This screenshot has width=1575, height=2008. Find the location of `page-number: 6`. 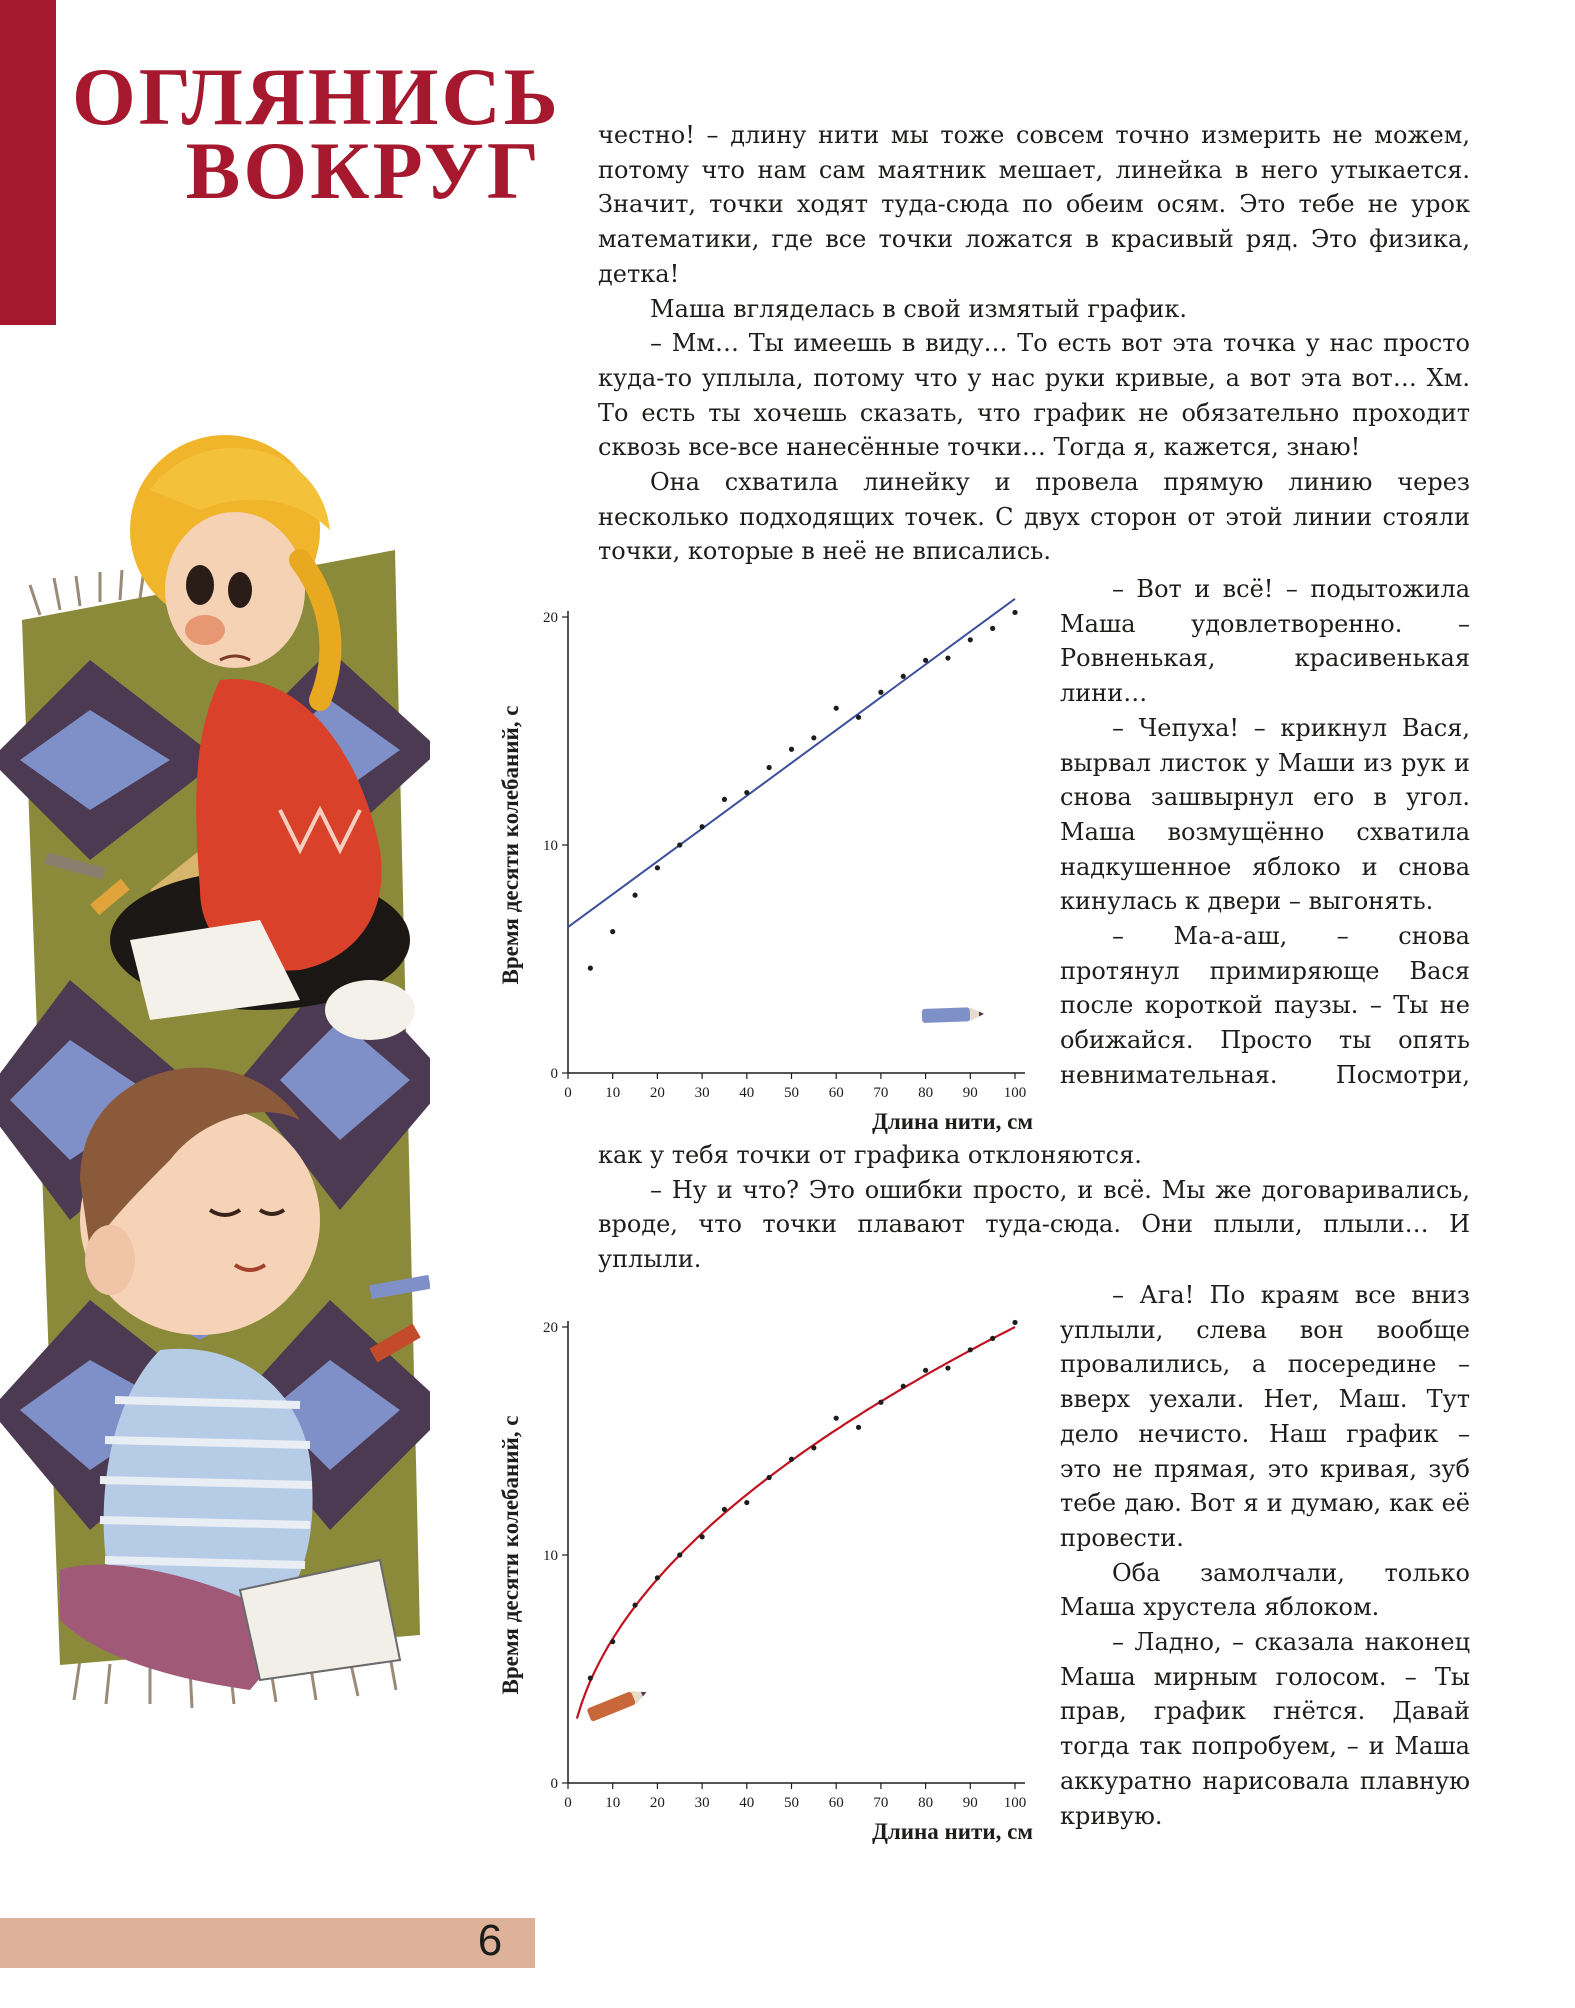

page-number: 6 is located at coordinates (490, 1940).